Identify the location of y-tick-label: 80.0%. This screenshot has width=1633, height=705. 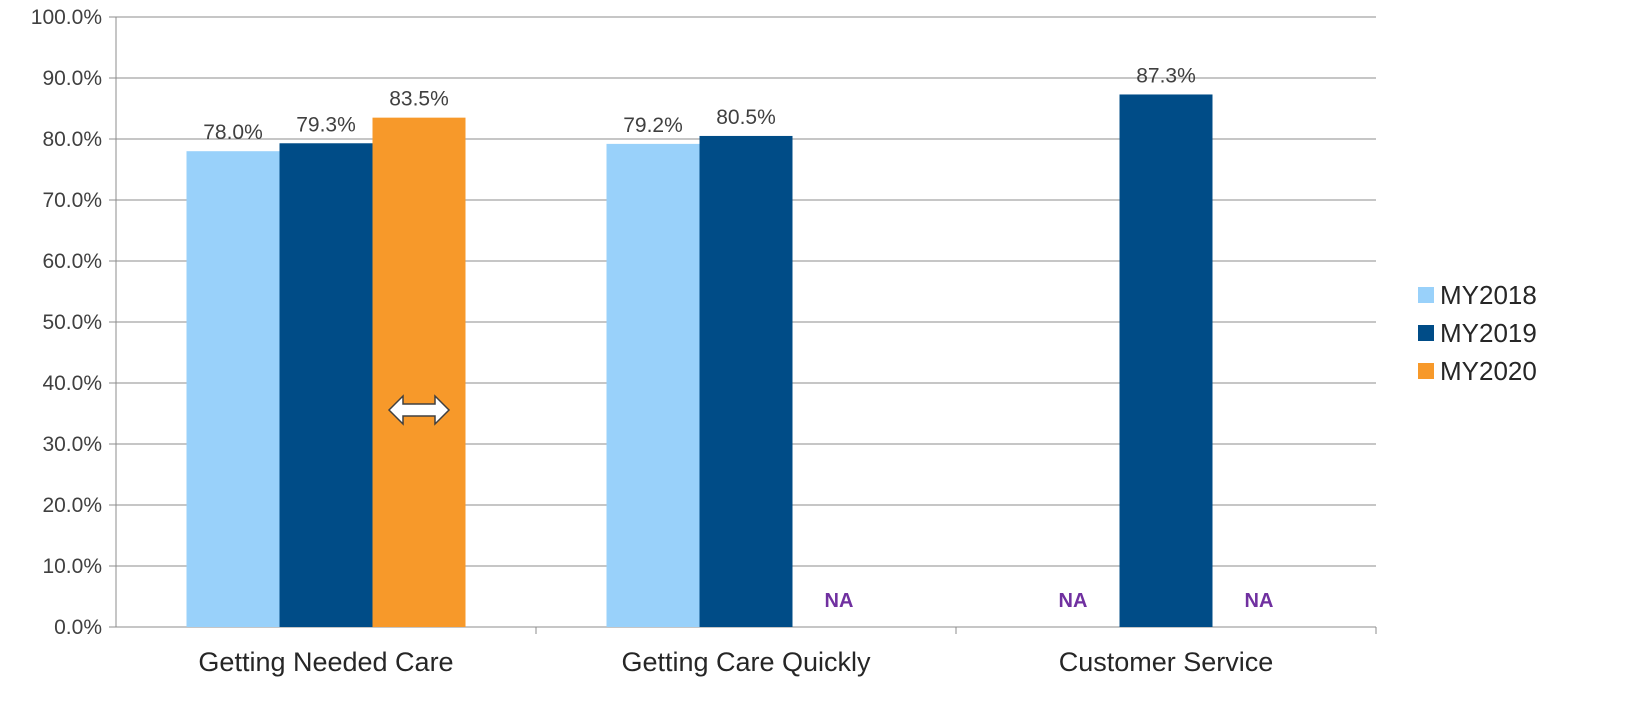
(72, 139).